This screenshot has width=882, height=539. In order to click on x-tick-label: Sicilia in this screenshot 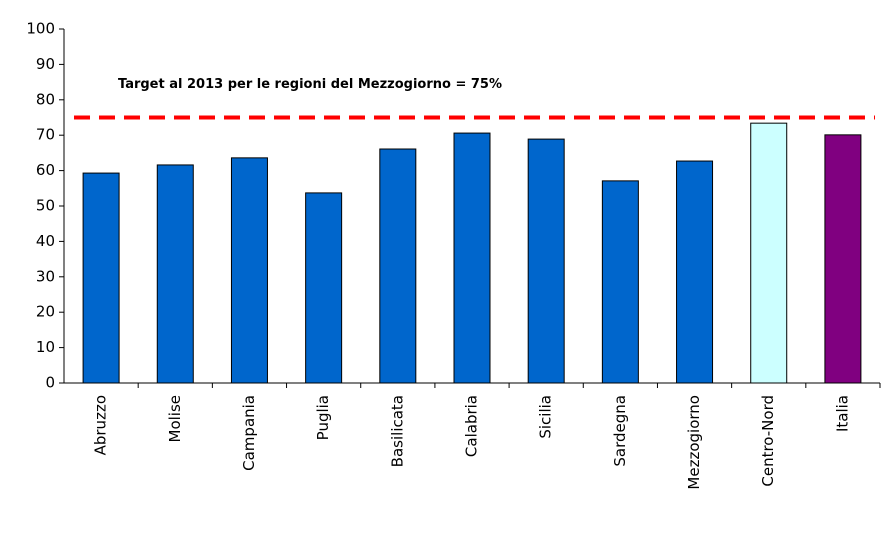, I will do `click(546, 417)`.